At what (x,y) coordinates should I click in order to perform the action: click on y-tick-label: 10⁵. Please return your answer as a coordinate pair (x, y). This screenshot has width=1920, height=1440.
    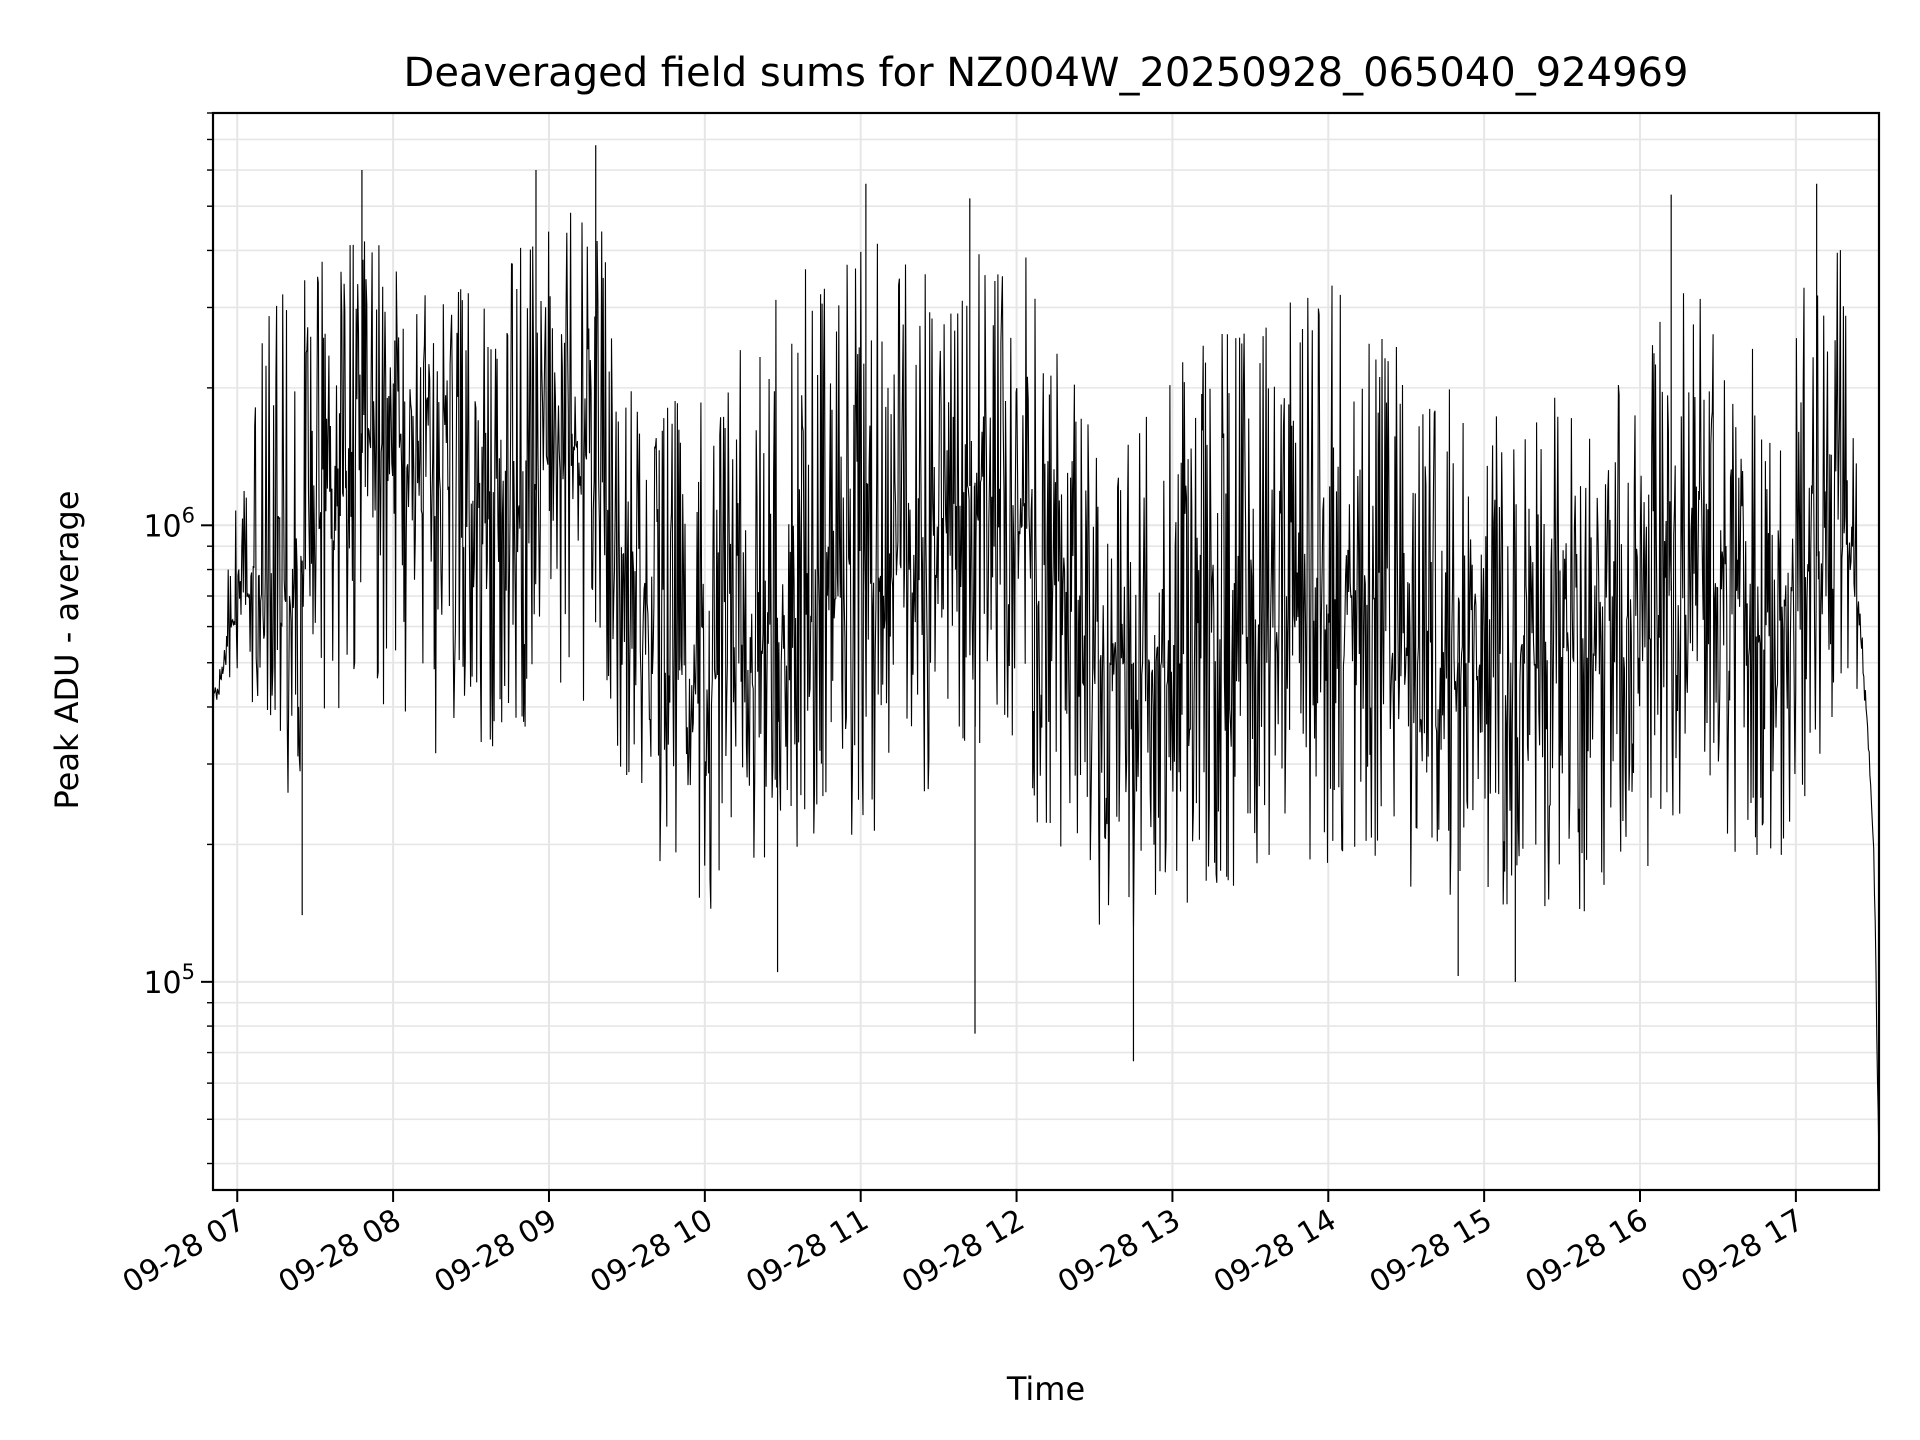
    Looking at the image, I should click on (169, 980).